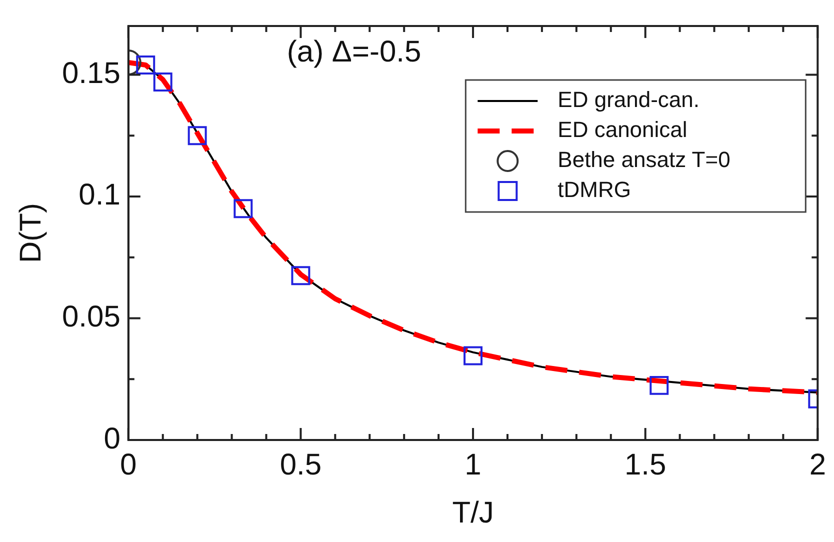  Describe the element at coordinates (99, 195) in the screenshot. I see `y-tick-label: 0.1` at that location.